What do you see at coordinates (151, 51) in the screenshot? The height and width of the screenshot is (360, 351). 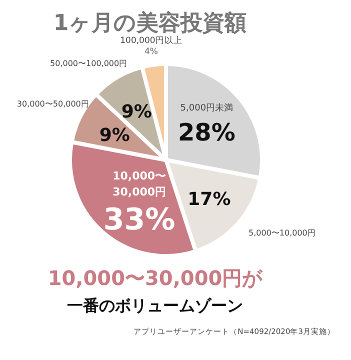 I see `data-label: 4%` at bounding box center [151, 51].